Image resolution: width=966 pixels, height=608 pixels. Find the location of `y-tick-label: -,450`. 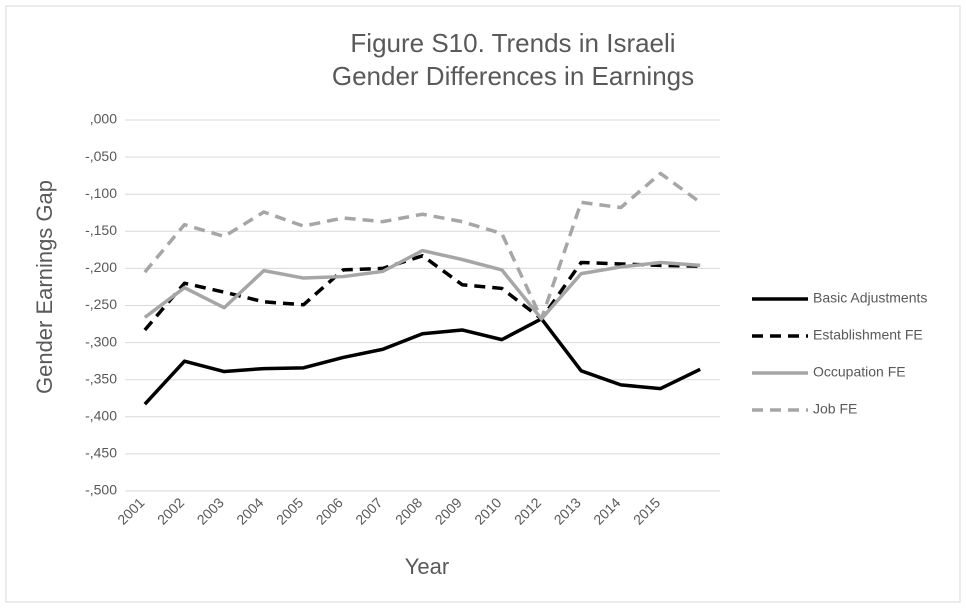

y-tick-label: -,450 is located at coordinates (101, 453).